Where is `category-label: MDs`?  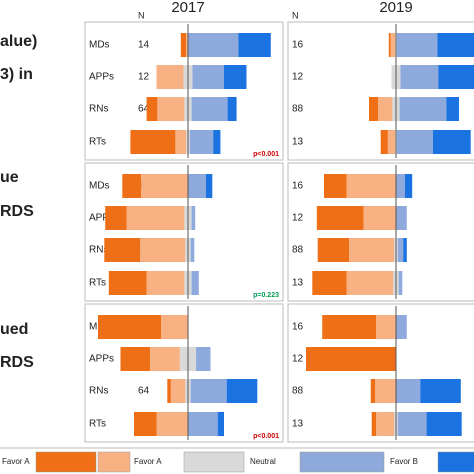 category-label: MDs is located at coordinates (99, 186).